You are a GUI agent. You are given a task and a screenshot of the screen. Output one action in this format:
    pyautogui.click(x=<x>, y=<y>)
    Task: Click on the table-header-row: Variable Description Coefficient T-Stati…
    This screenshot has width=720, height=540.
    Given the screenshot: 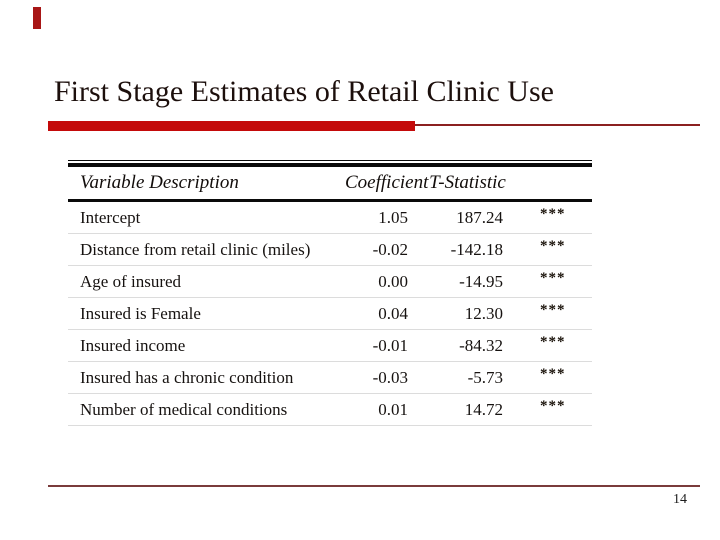 What is the action you would take?
    pyautogui.click(x=330, y=183)
    